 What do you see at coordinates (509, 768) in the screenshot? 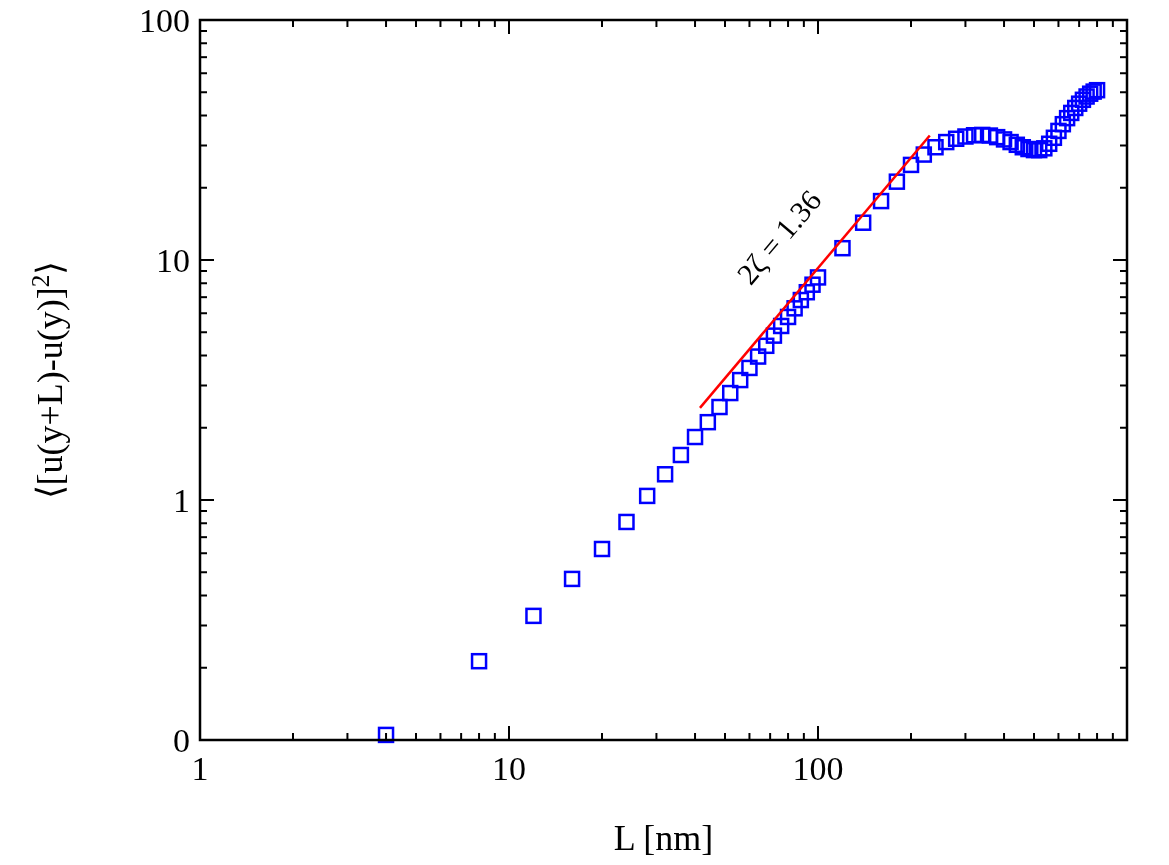
I see `x-tick-label: 10` at bounding box center [509, 768].